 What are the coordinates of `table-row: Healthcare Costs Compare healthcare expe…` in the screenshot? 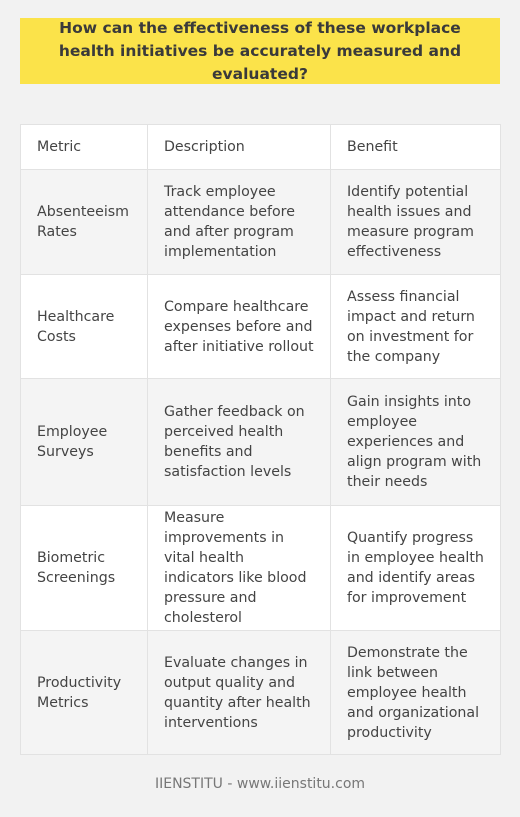 It's located at (260, 326).